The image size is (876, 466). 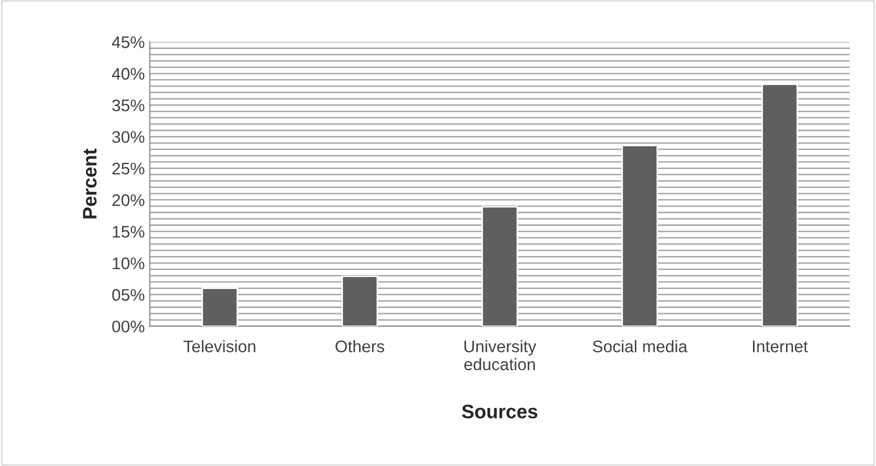 What do you see at coordinates (90, 183) in the screenshot?
I see `y-axis-title: Percent` at bounding box center [90, 183].